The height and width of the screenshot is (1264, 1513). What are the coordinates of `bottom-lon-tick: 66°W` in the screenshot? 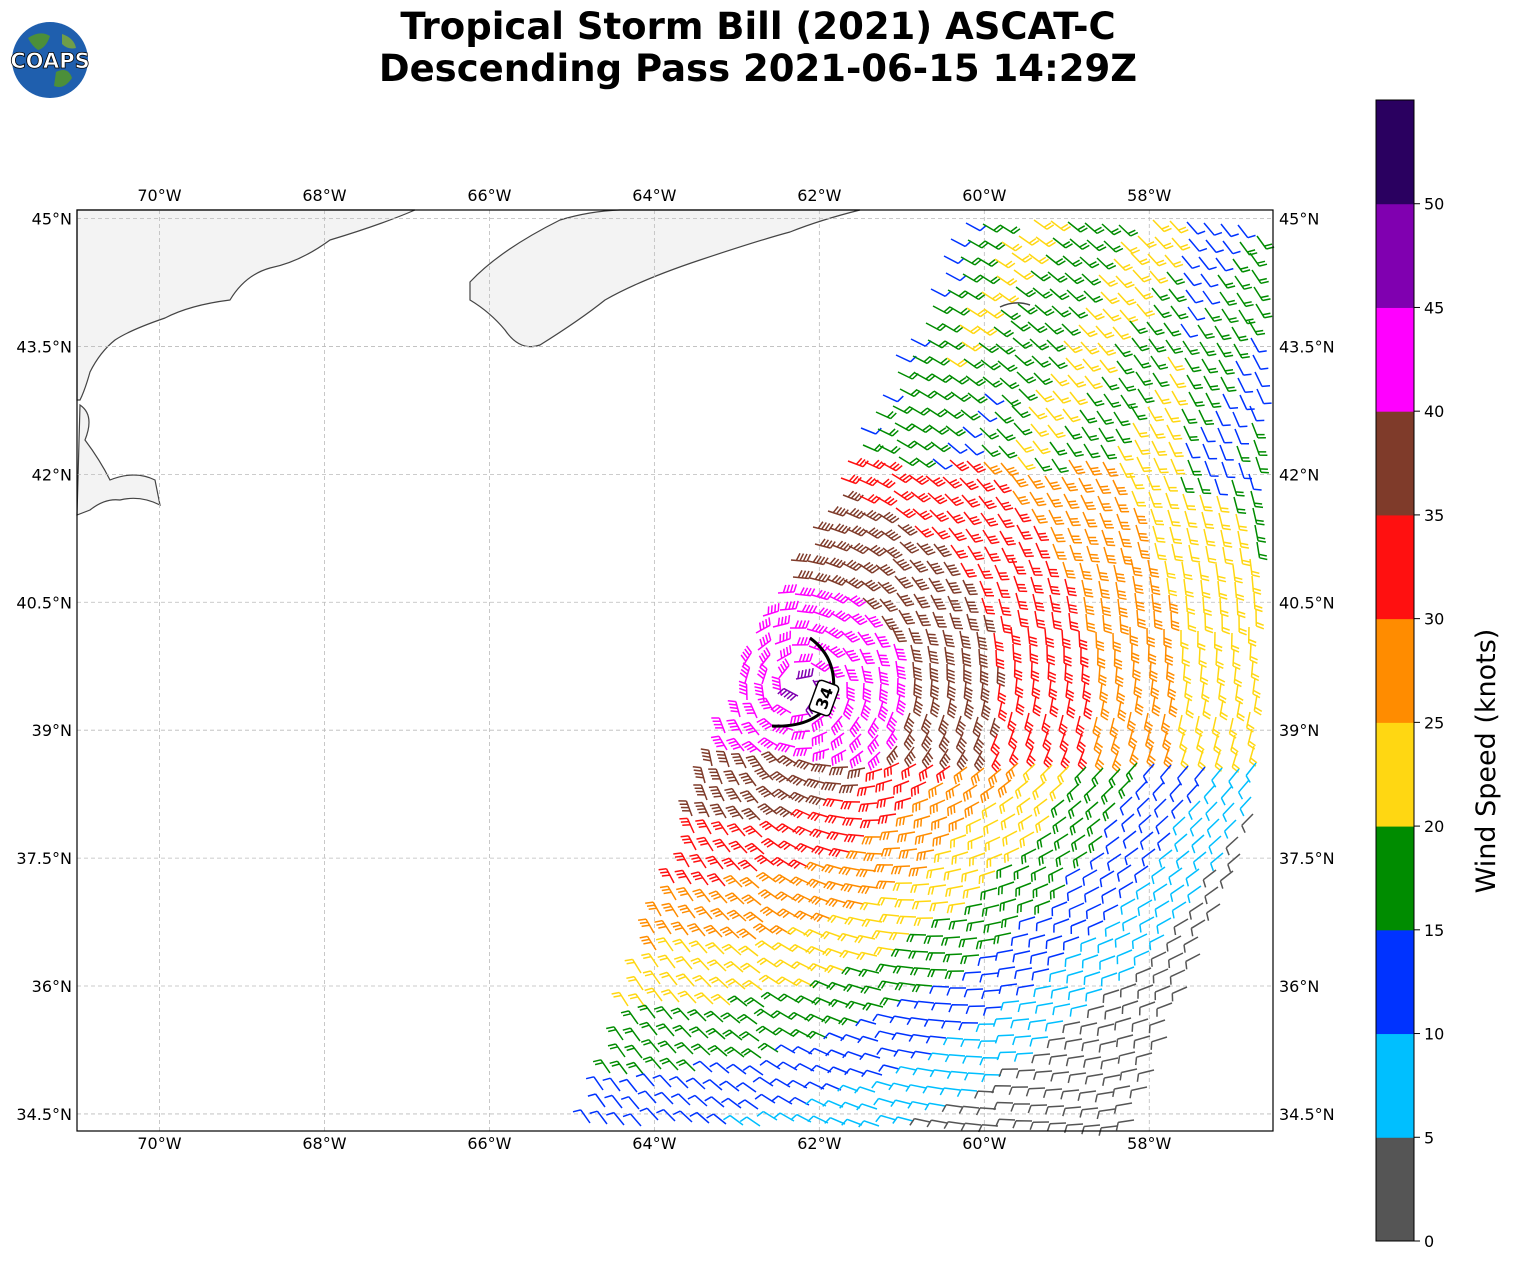 It's located at (489, 1143).